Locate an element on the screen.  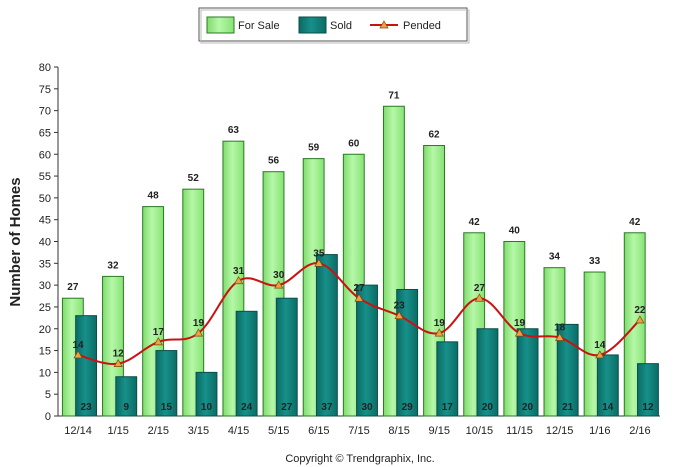
legend-box is located at coordinates (333, 24).